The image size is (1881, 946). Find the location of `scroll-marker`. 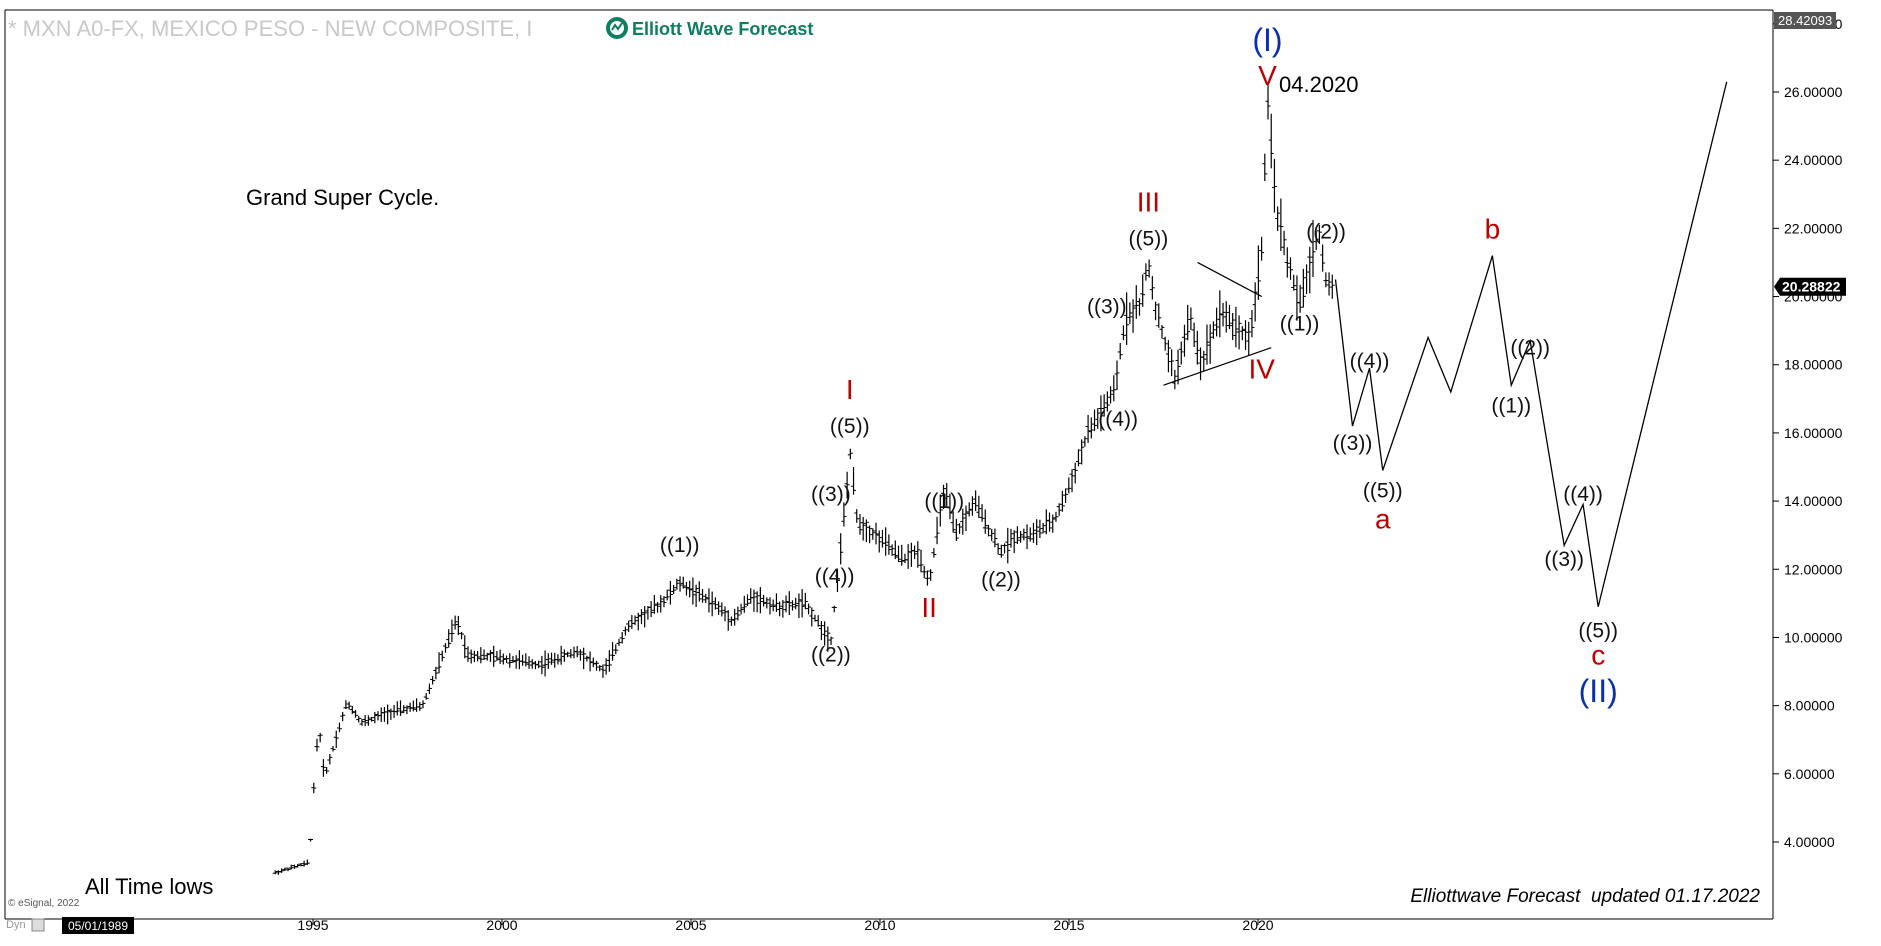

scroll-marker is located at coordinates (38, 925).